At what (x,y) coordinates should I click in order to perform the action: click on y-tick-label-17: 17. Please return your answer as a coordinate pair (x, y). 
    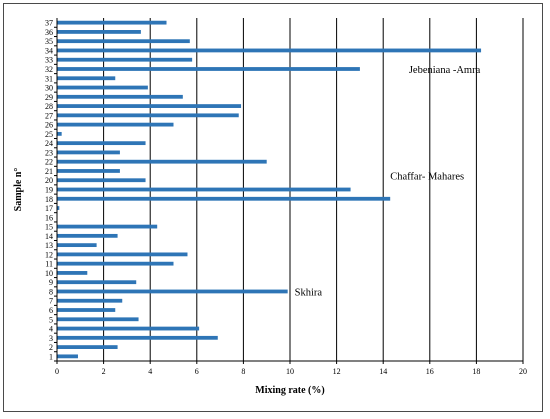
    Looking at the image, I should click on (49, 208).